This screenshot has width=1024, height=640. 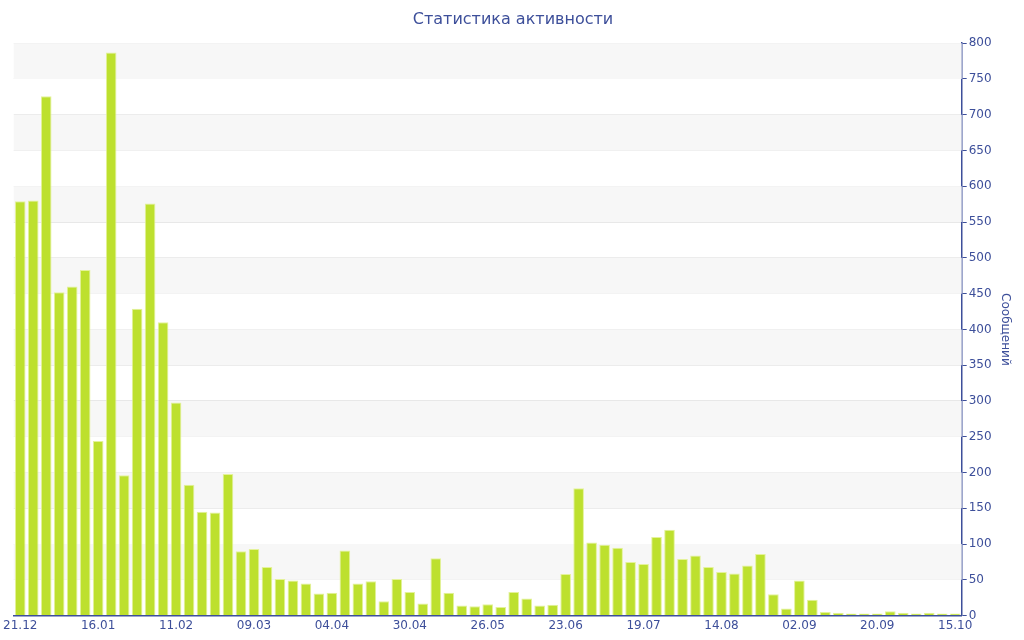 I want to click on x-tick-label: 30.04, so click(x=409, y=624).